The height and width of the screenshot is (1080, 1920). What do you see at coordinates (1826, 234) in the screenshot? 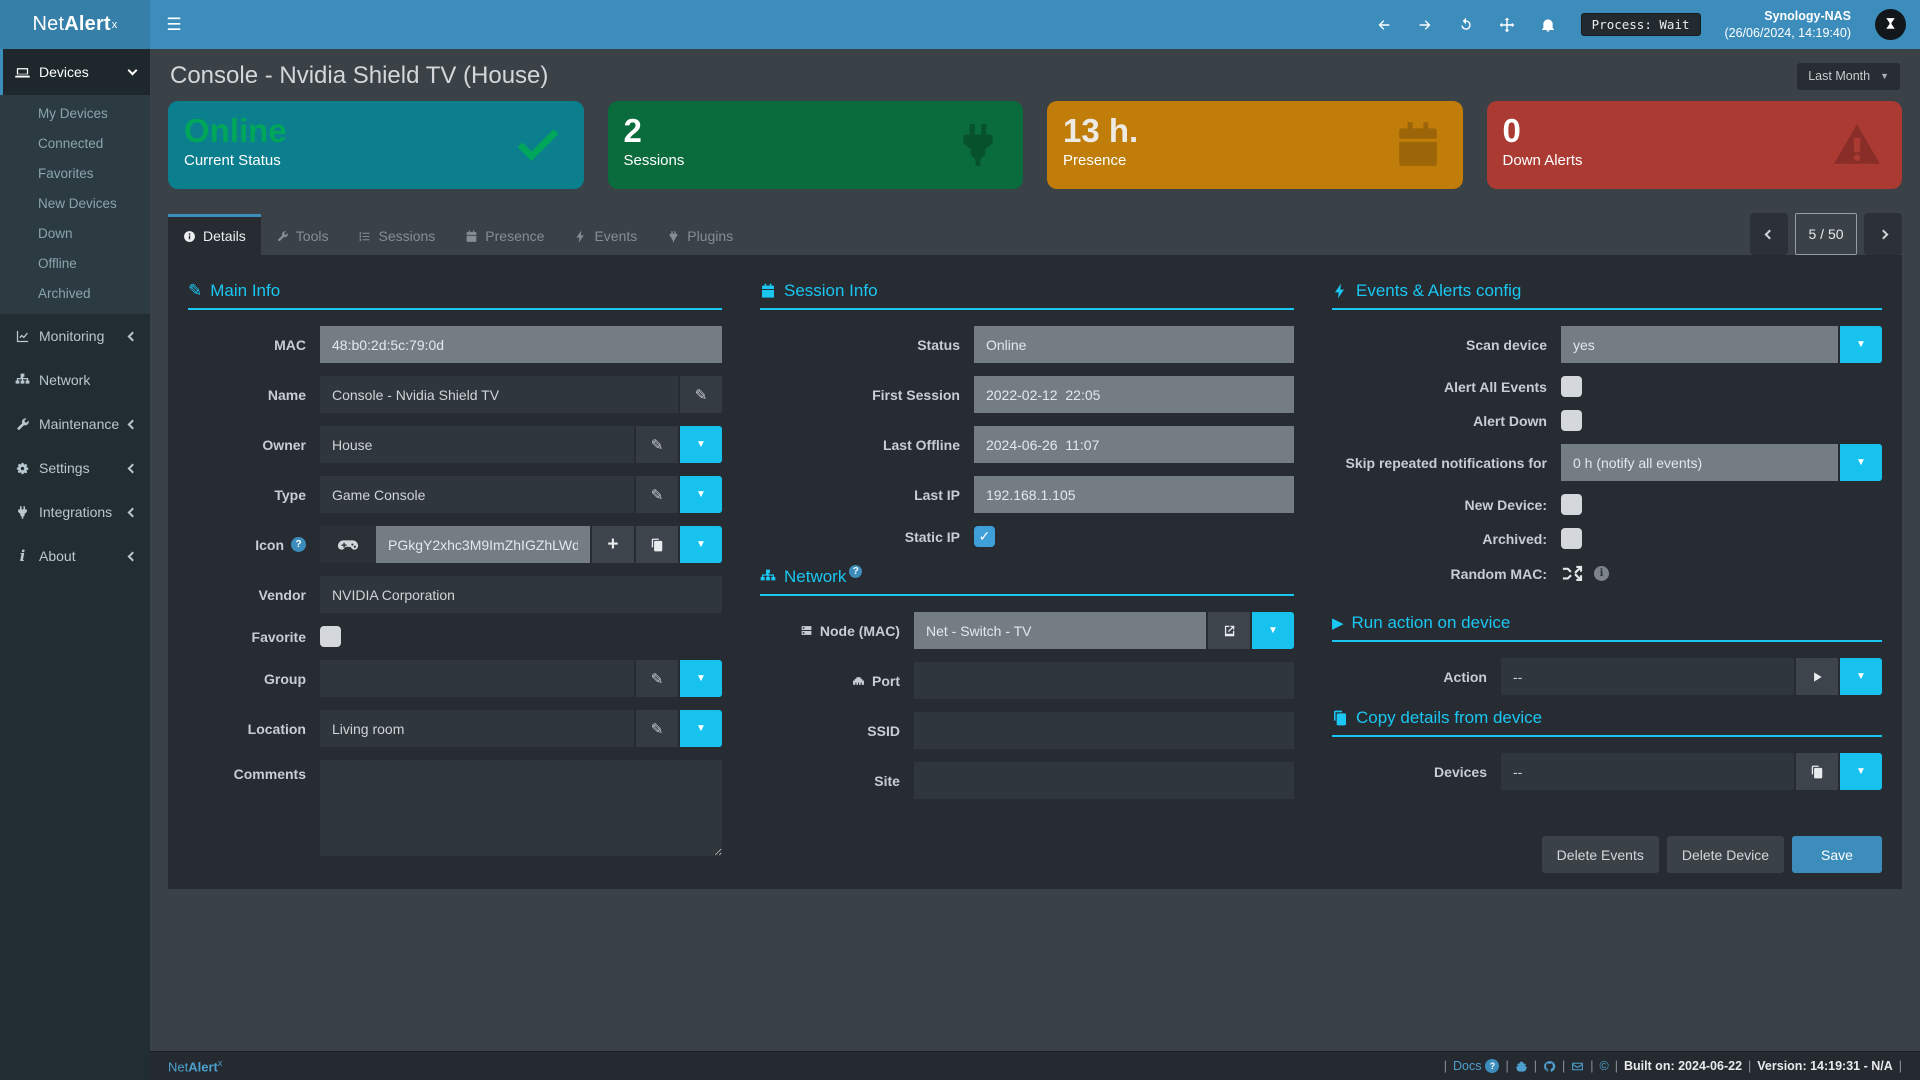
I see `pager-position: 5 / 50` at bounding box center [1826, 234].